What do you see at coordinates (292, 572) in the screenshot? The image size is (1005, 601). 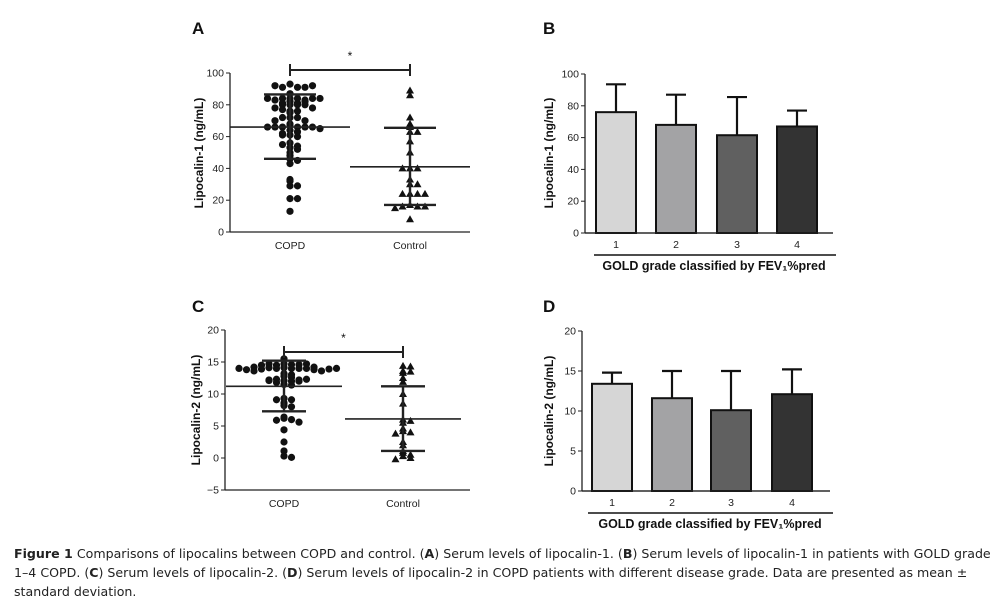 I see `caption-ref-d: D` at bounding box center [292, 572].